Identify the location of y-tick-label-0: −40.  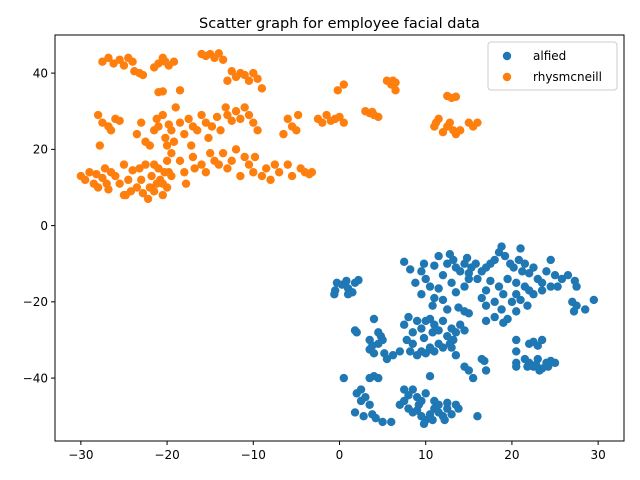
(35, 378).